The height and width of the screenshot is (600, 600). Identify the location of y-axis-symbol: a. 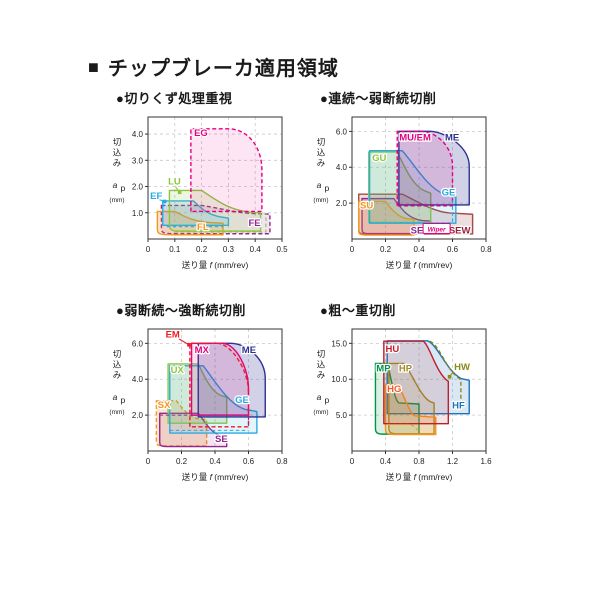
(115, 185).